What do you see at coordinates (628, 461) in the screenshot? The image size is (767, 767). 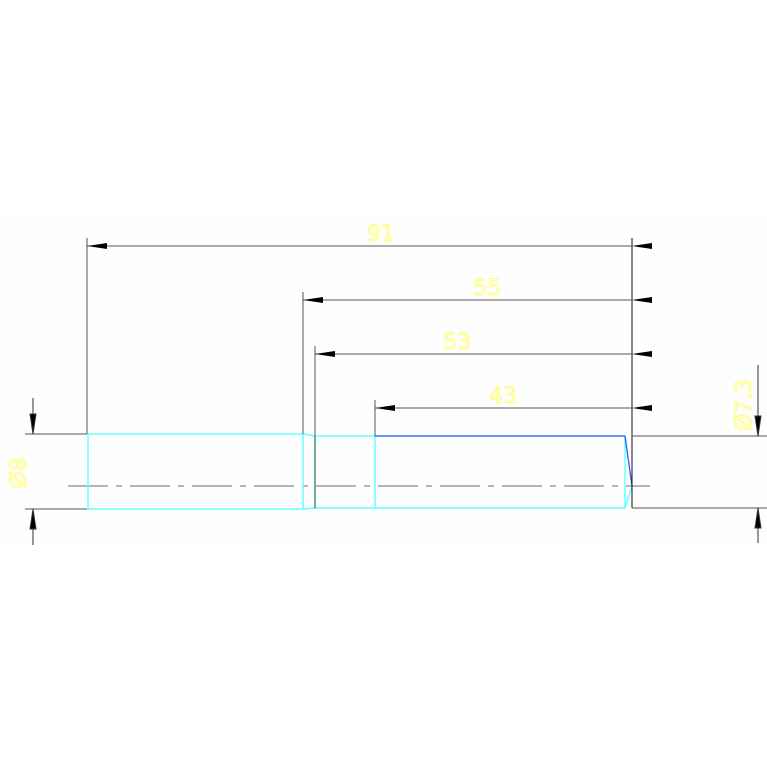 I see `chamfer-upper` at bounding box center [628, 461].